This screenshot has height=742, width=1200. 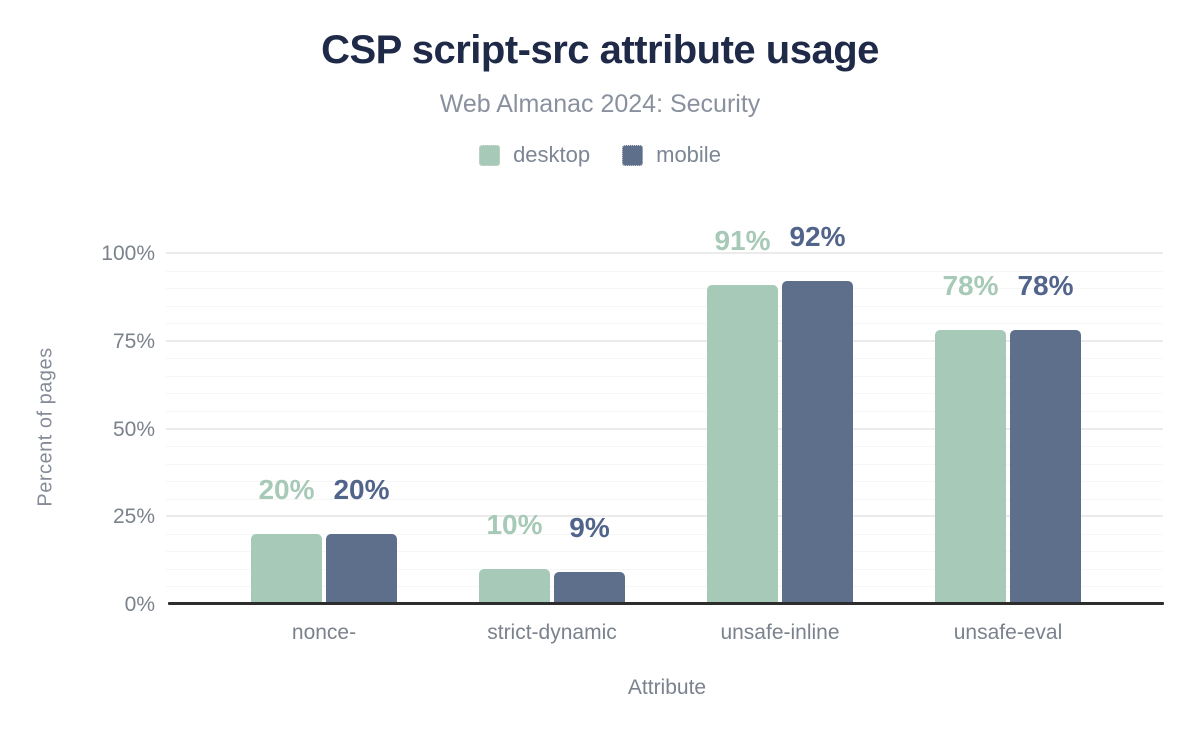 What do you see at coordinates (780, 632) in the screenshot?
I see `category-label-unsafe-inline: unsafe-inline` at bounding box center [780, 632].